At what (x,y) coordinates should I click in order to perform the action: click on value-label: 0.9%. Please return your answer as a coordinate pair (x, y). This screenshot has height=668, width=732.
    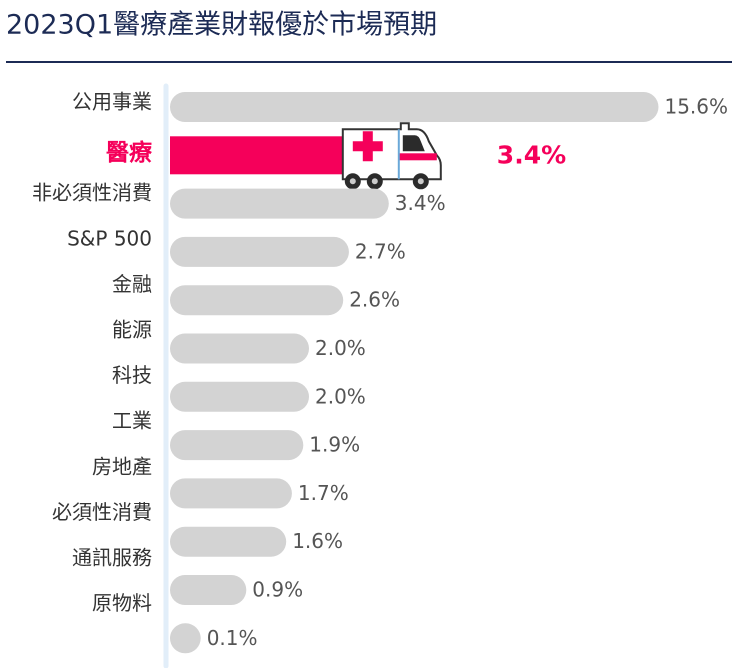
    Looking at the image, I should click on (277, 590).